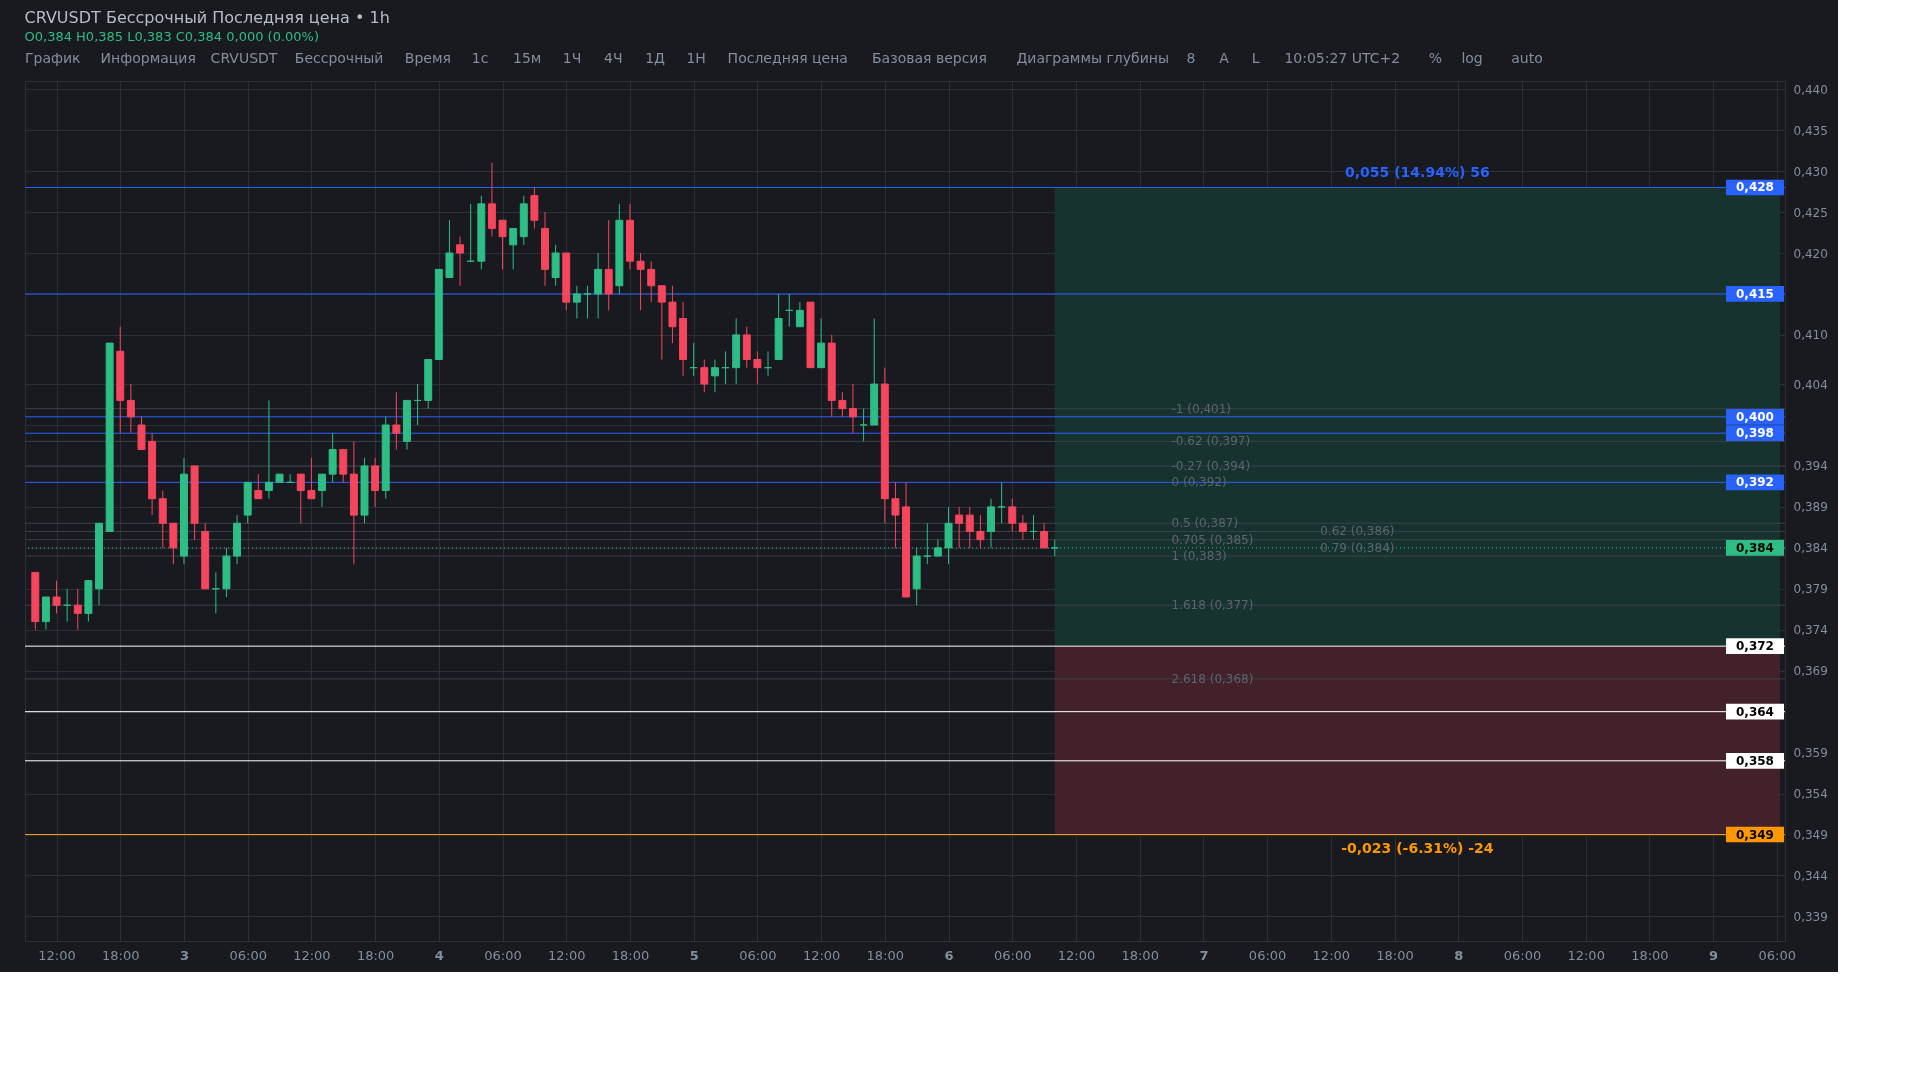  I want to click on annotation: -0.62 (0,397), so click(1211, 441).